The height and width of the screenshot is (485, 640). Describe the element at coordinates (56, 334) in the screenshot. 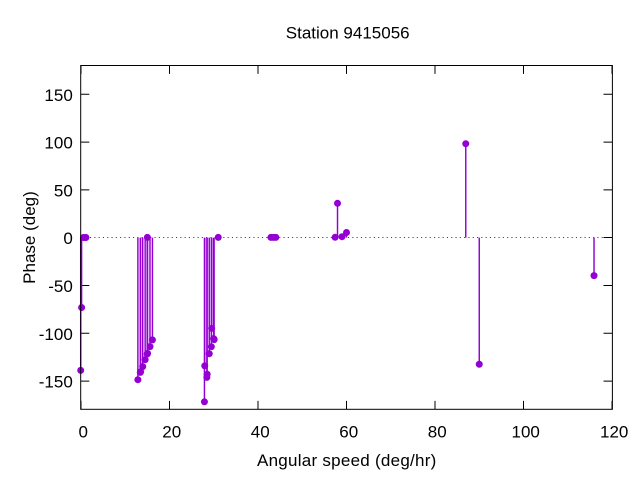

I see `svg-text: -100` at that location.